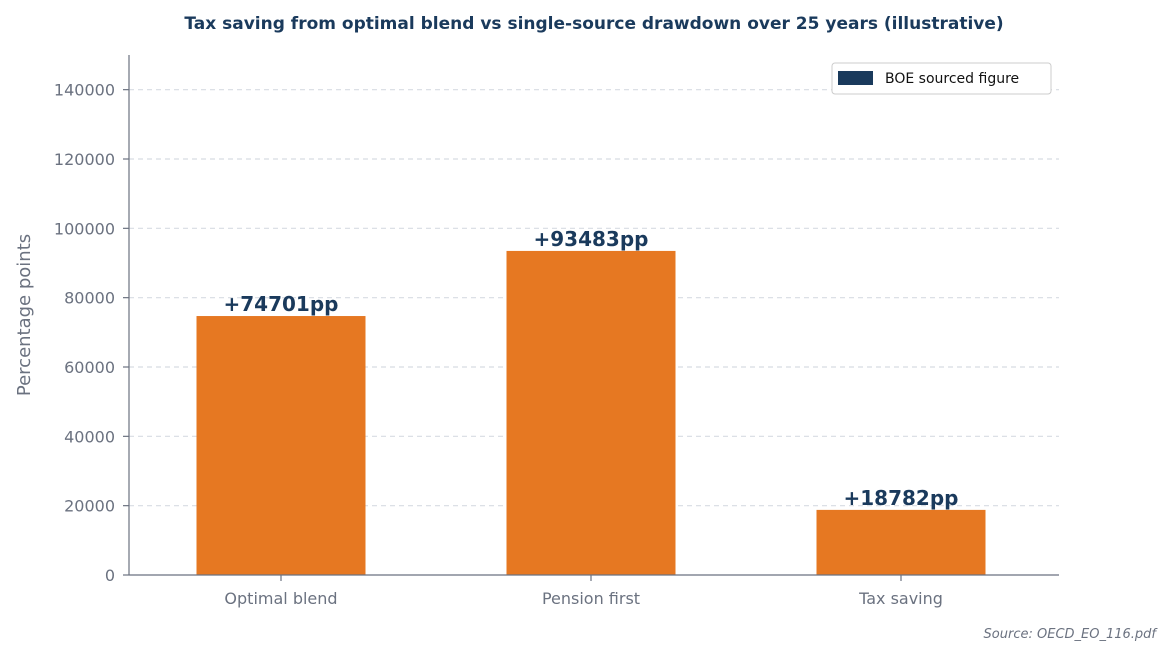  What do you see at coordinates (280, 598) in the screenshot?
I see `x-tick-label: Optimal blend` at bounding box center [280, 598].